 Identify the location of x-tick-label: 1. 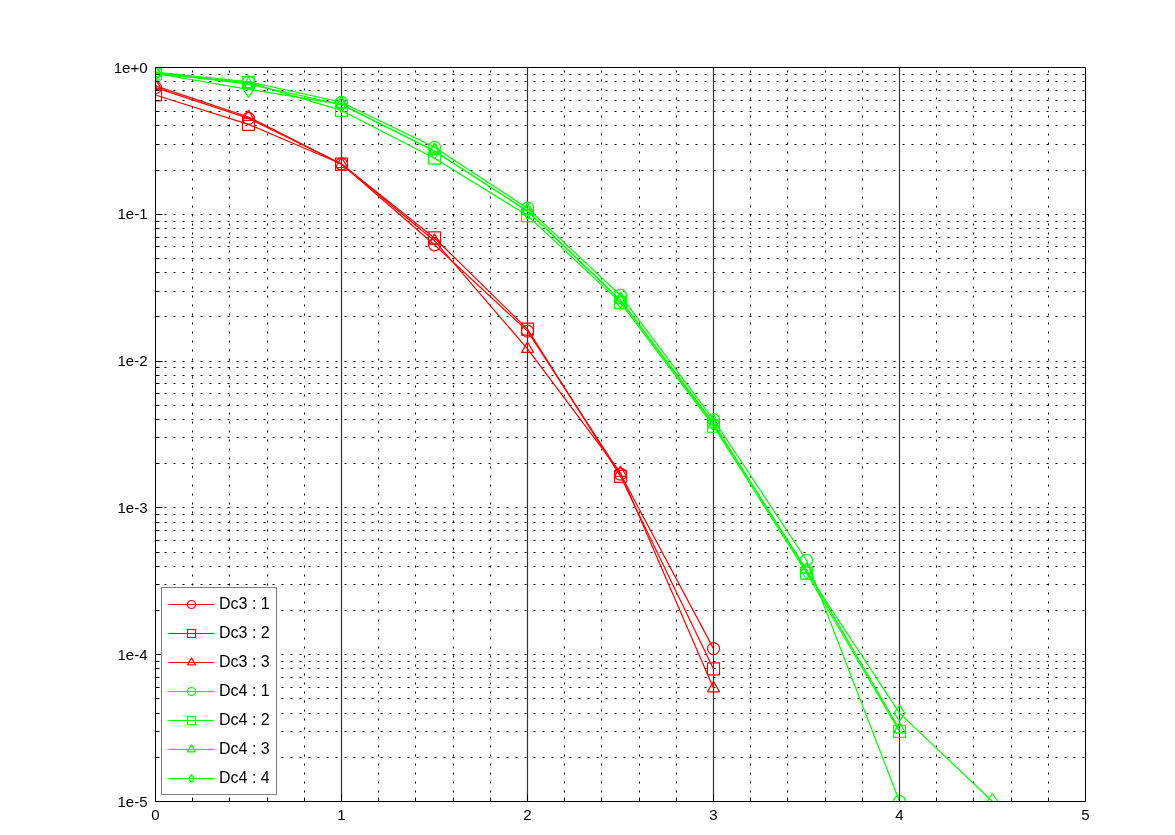
(341, 814).